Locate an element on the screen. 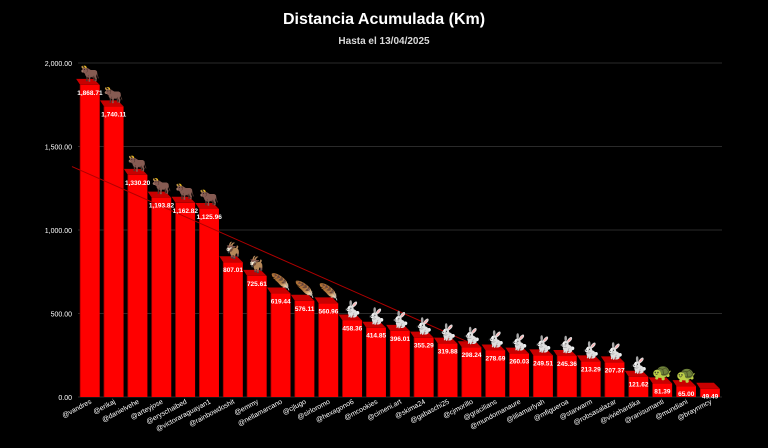 The image size is (768, 448). value-label: 725.61 is located at coordinates (257, 284).